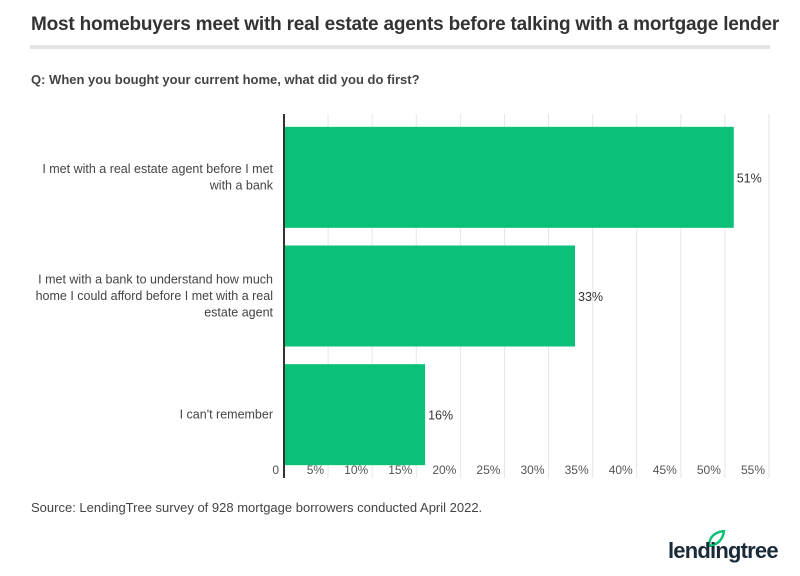 The image size is (800, 576). Describe the element at coordinates (440, 416) in the screenshot. I see `data-label: 16%` at that location.